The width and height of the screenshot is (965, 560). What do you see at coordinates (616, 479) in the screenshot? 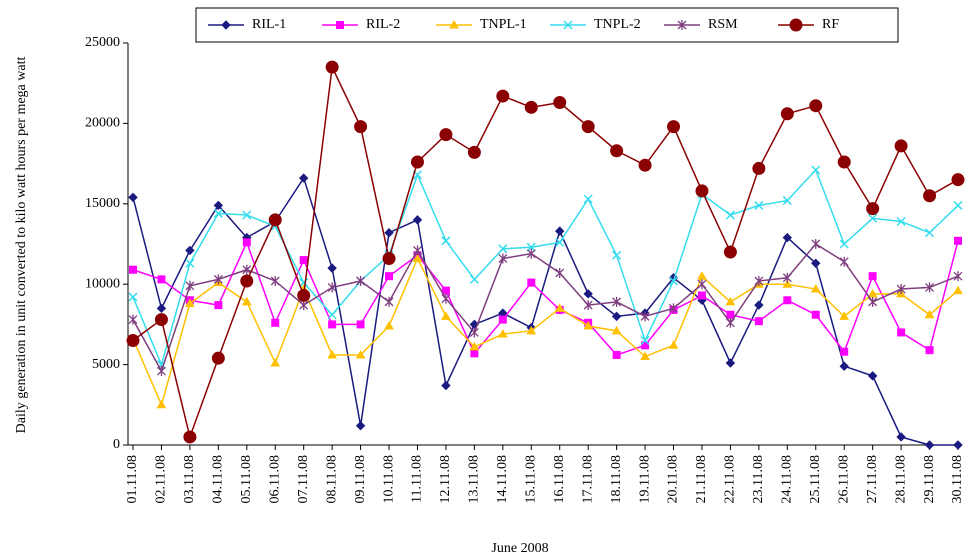
I see `x-tick-label: 18.11.08` at bounding box center [616, 479].